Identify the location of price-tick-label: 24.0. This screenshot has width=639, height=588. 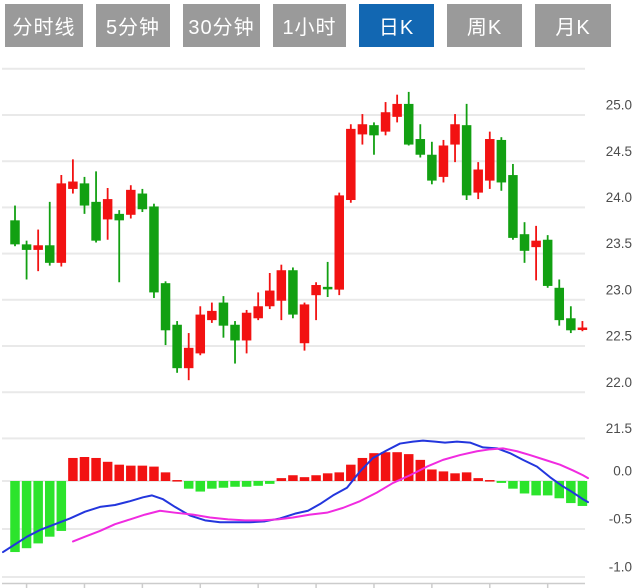
(619, 197).